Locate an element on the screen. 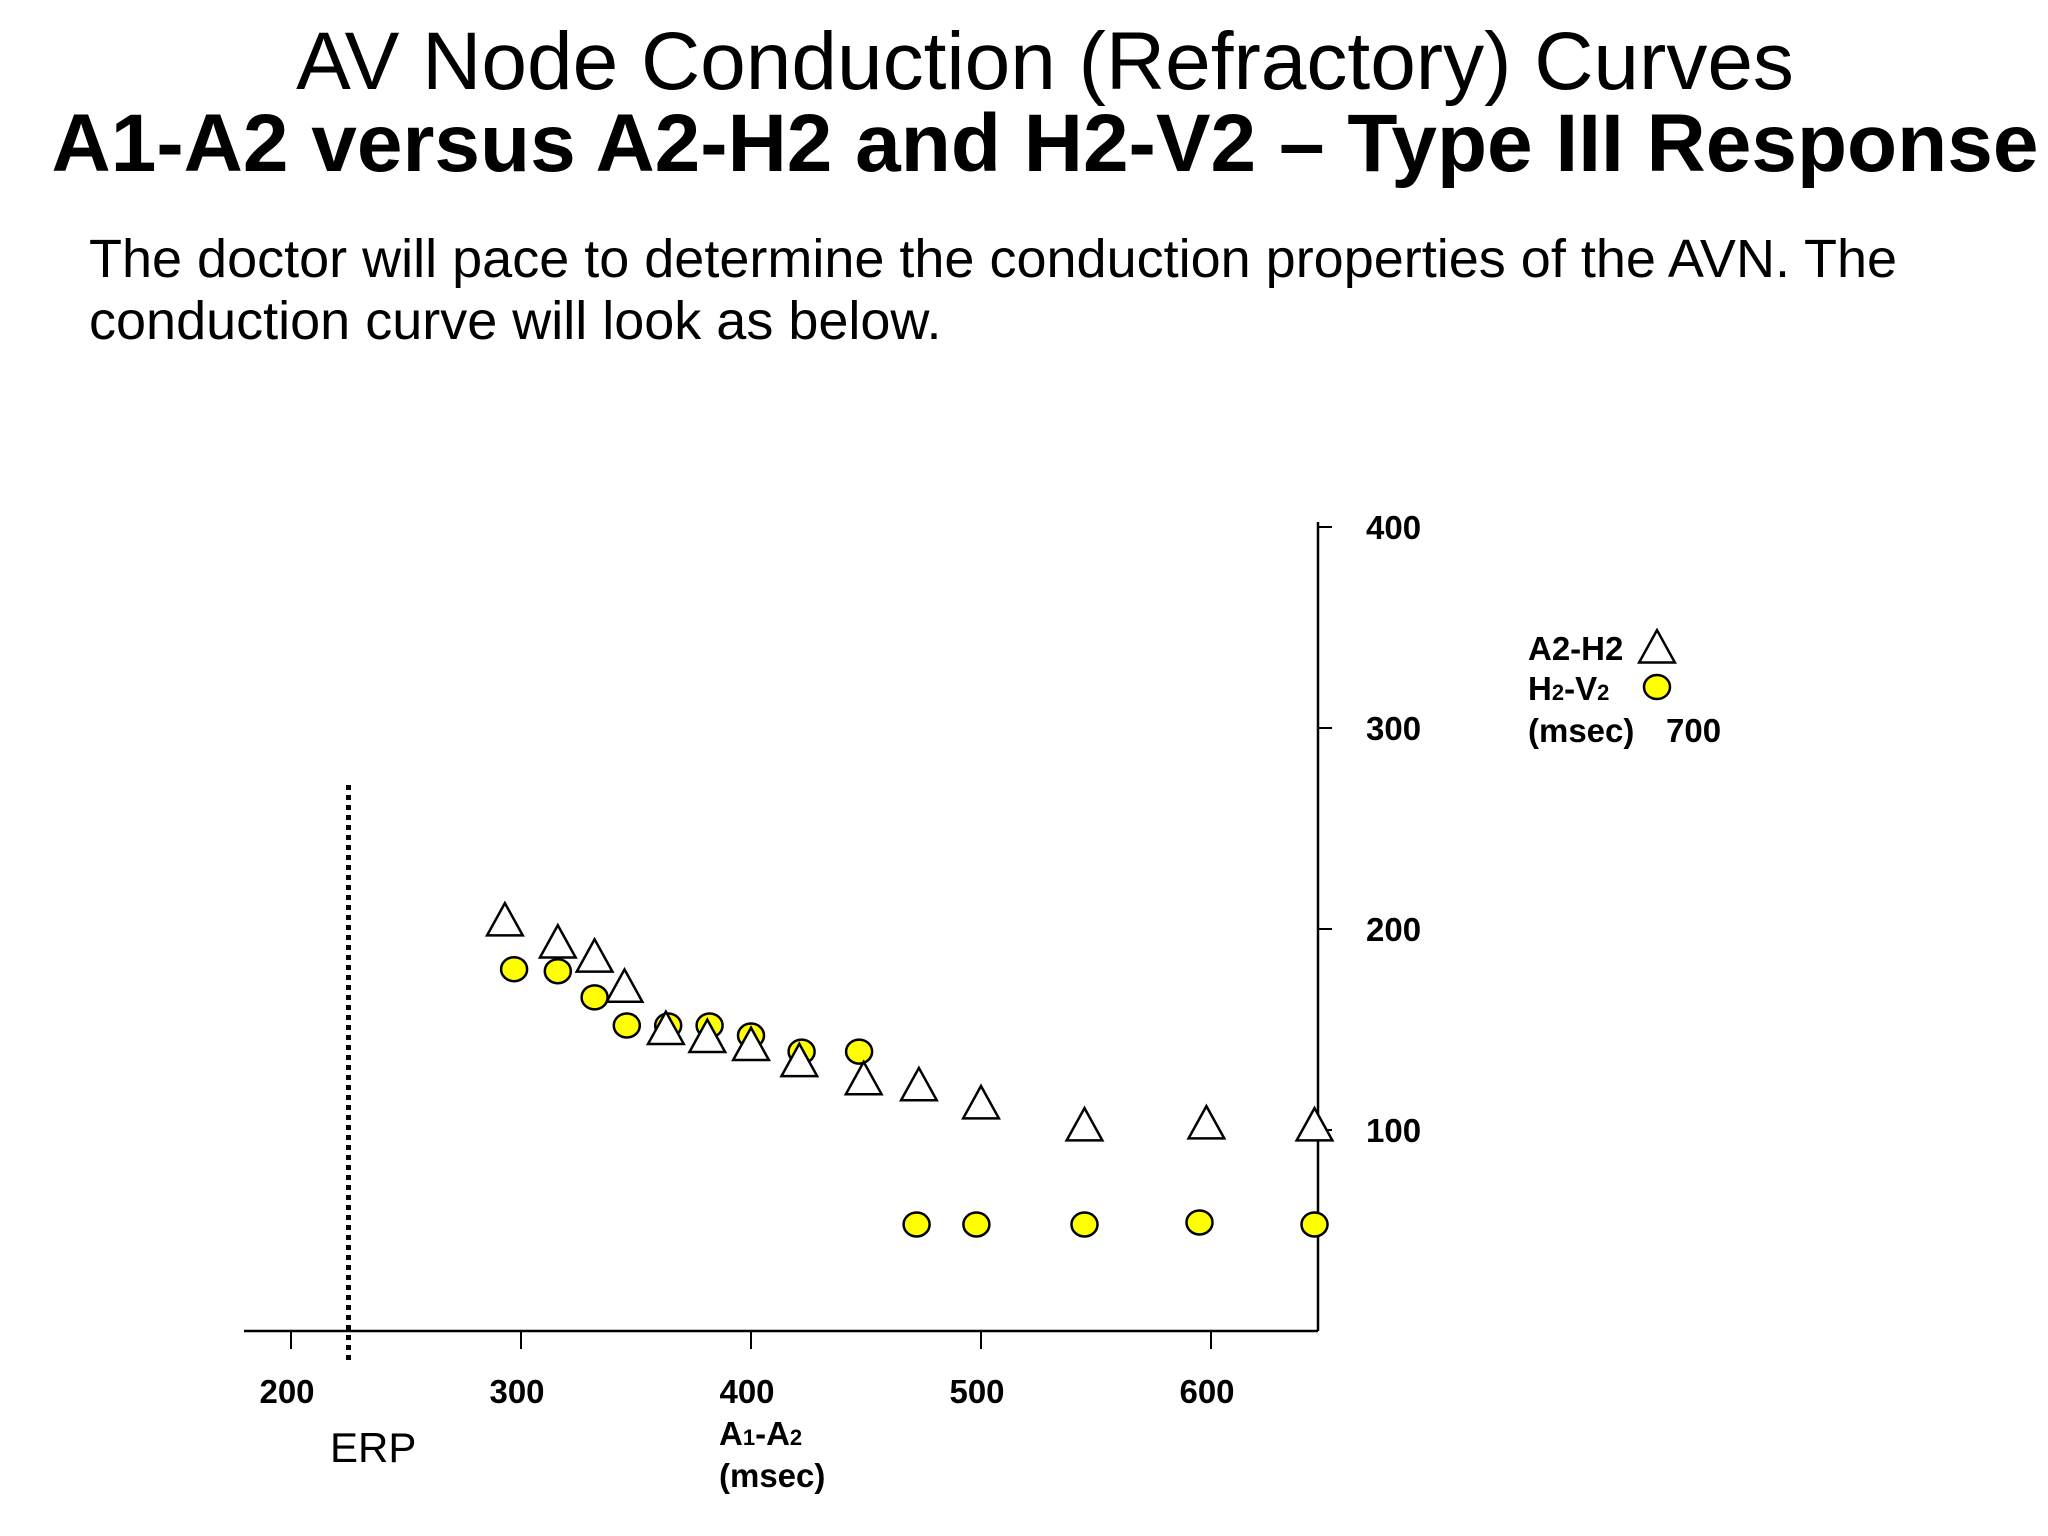 The height and width of the screenshot is (1536, 2048). legend-unit: (msec) is located at coordinates (1581, 730).